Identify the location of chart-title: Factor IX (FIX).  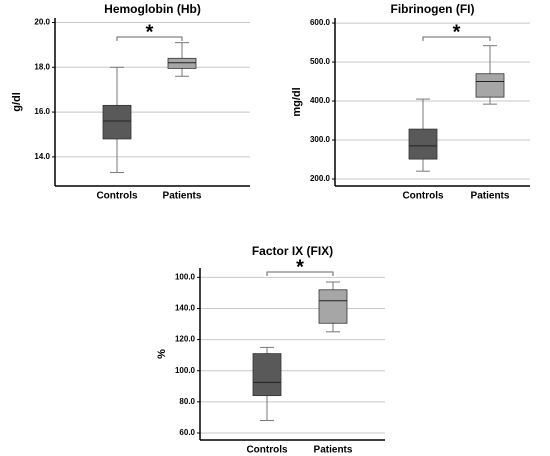
(292, 251).